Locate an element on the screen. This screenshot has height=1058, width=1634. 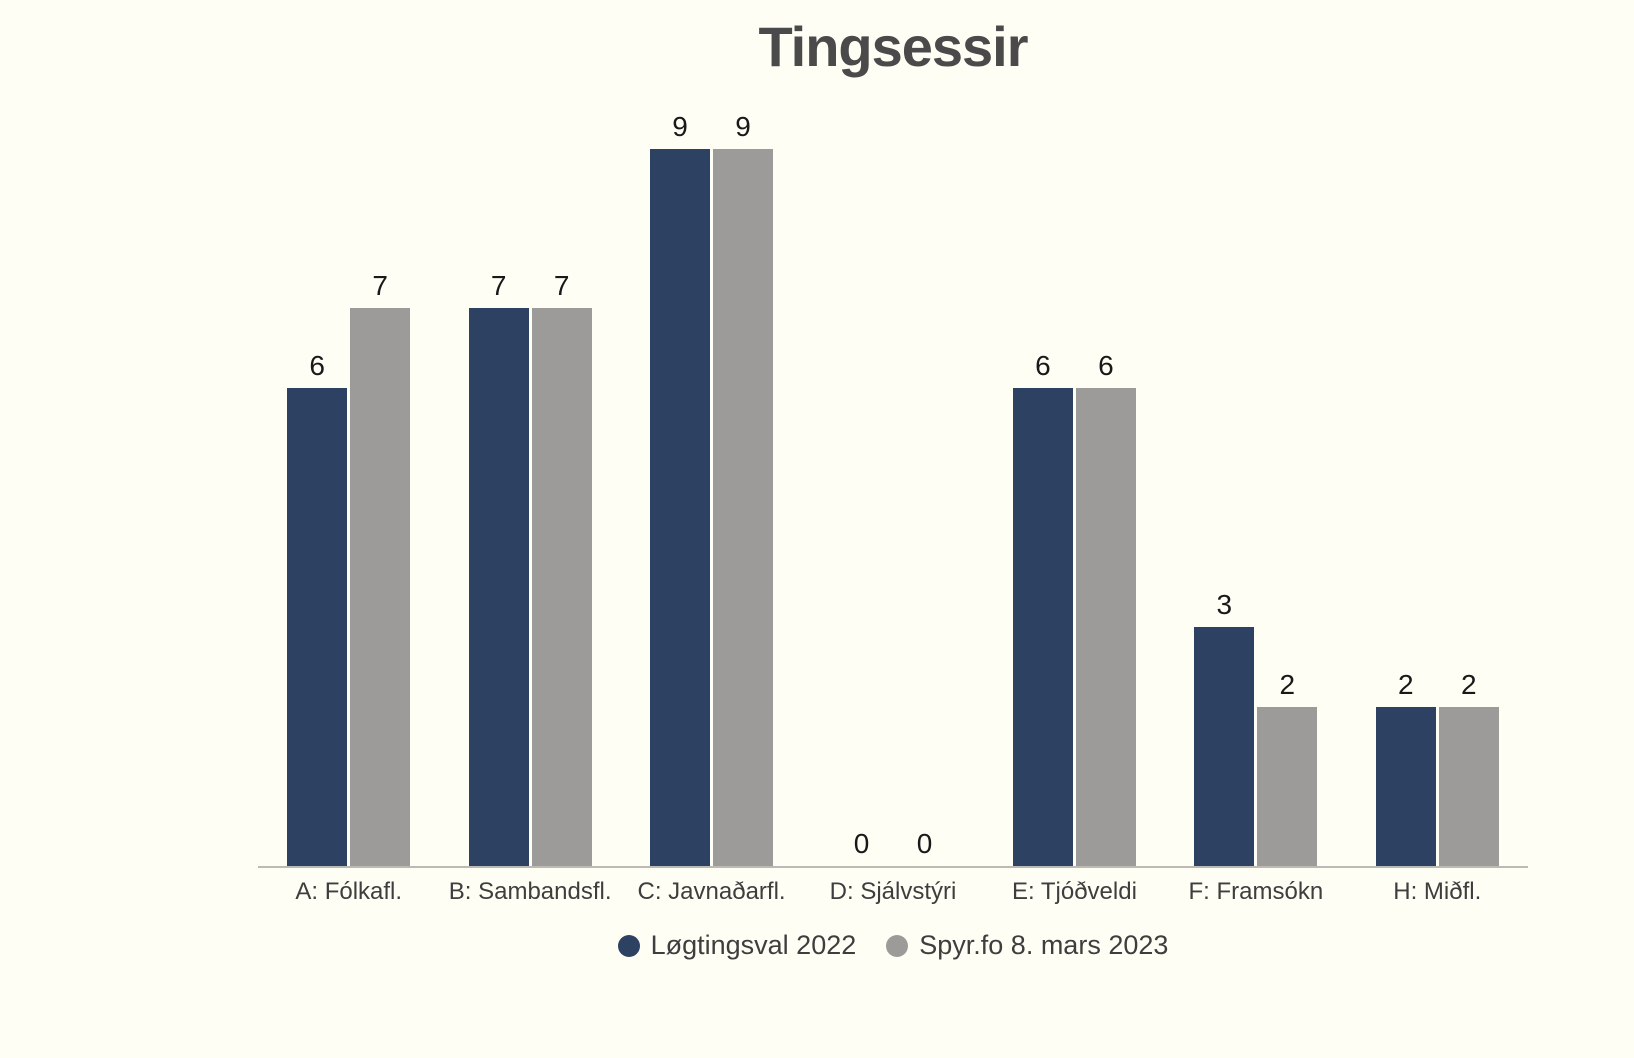
bar-series0-cat6 is located at coordinates (1405, 786).